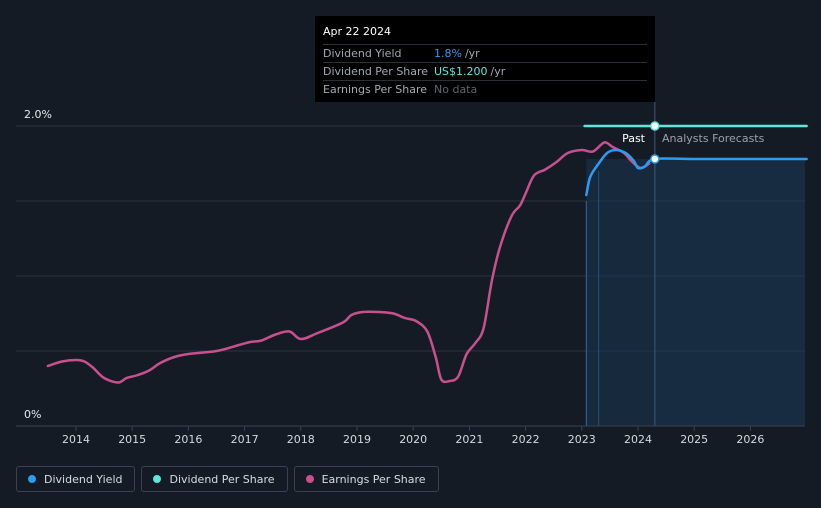 The height and width of the screenshot is (508, 821). I want to click on x-tick-label: 2014, so click(76, 439).